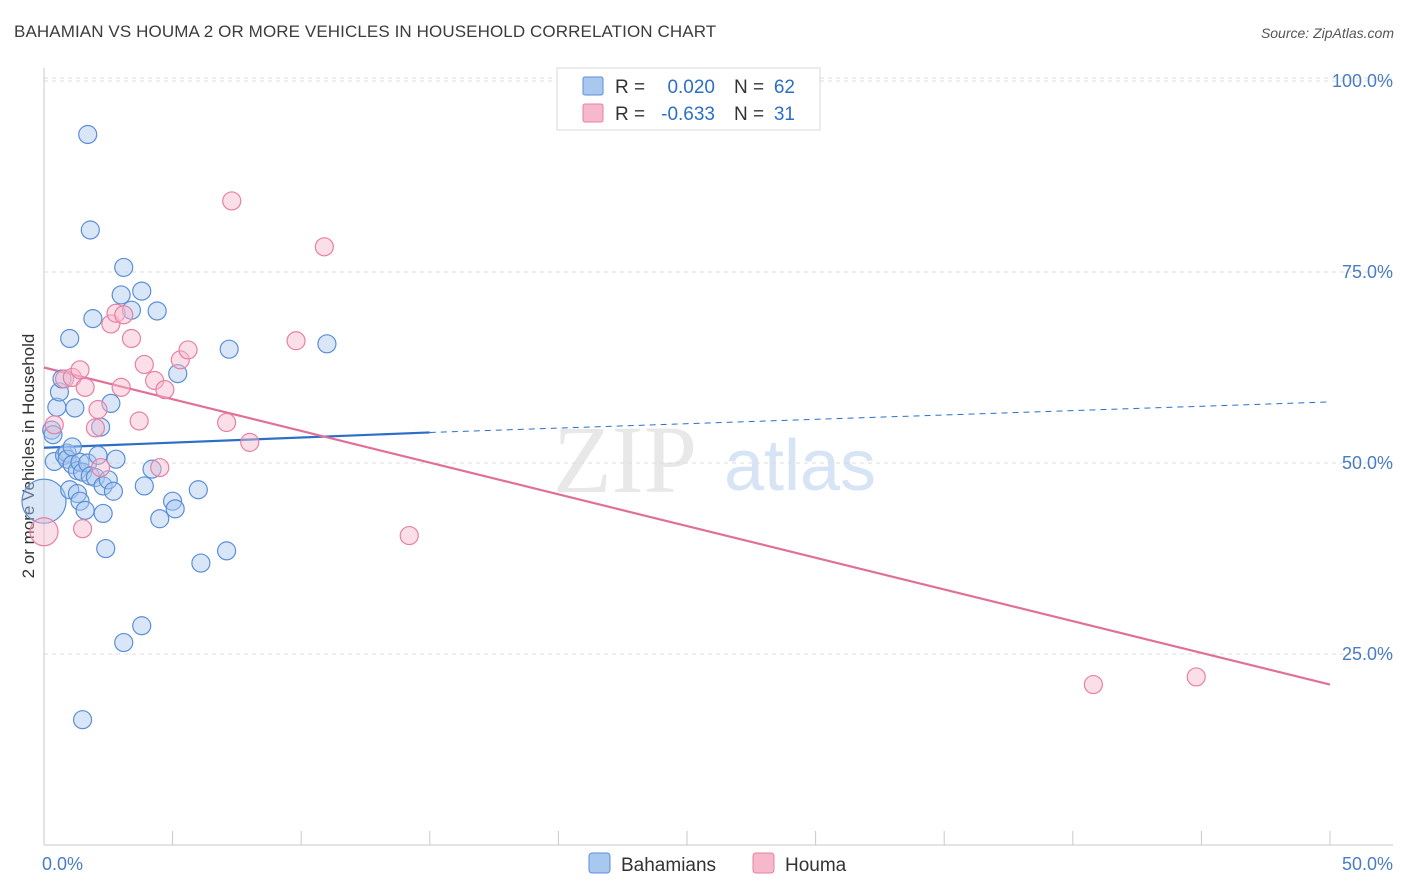  Describe the element at coordinates (668, 865) in the screenshot. I see `legend-label-bahamians: Bahamians` at that location.